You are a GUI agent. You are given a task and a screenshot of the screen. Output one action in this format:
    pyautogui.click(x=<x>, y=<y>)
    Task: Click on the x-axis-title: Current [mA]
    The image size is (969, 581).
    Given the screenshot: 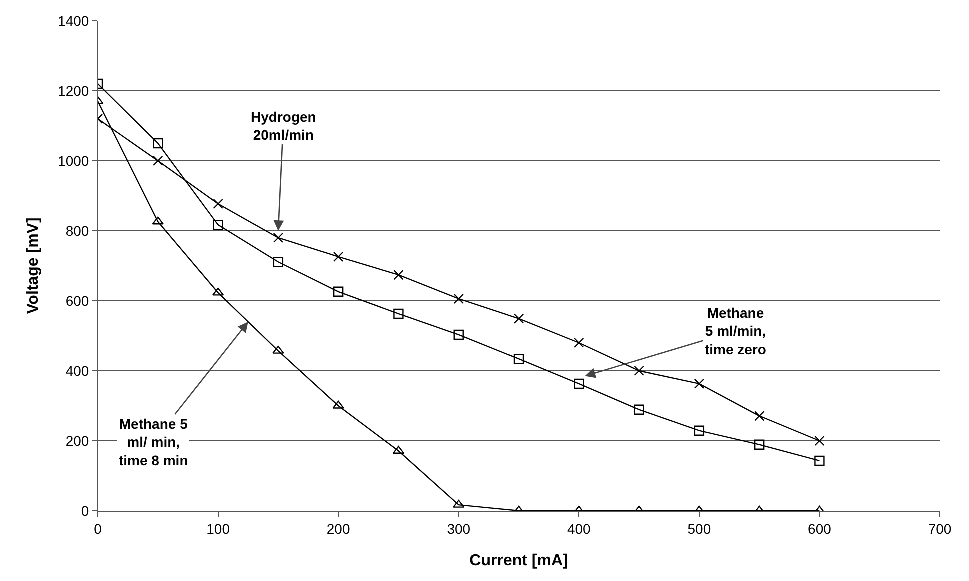 What is the action you would take?
    pyautogui.click(x=519, y=561)
    